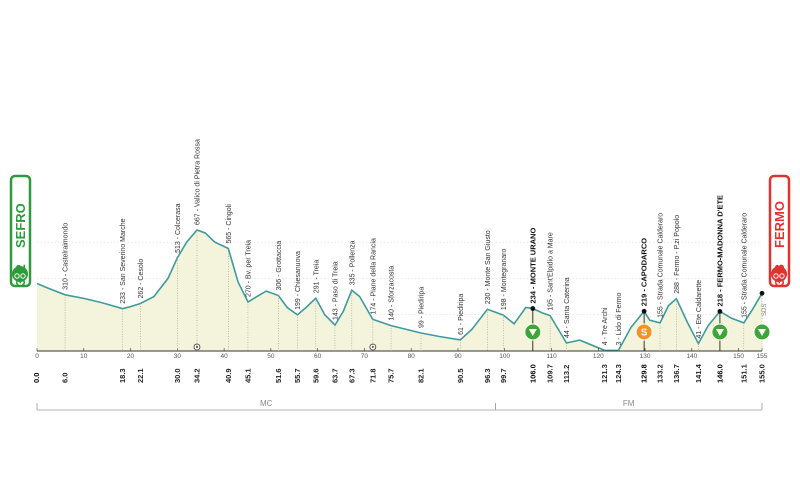 The width and height of the screenshot is (800, 484). What do you see at coordinates (698, 373) in the screenshot?
I see `waypoint-km-label: 141.4` at bounding box center [698, 373].